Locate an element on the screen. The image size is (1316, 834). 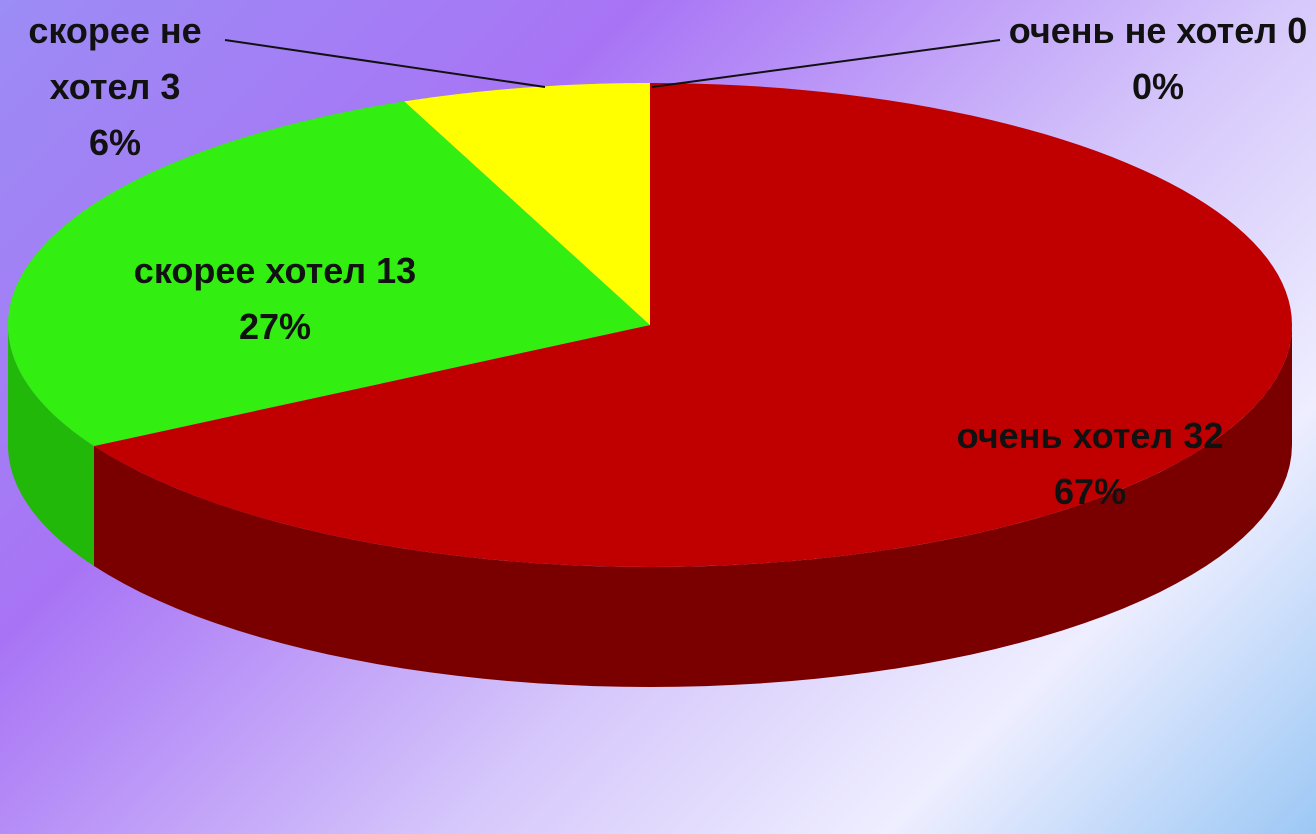
slice is located at coordinates (527, 204).